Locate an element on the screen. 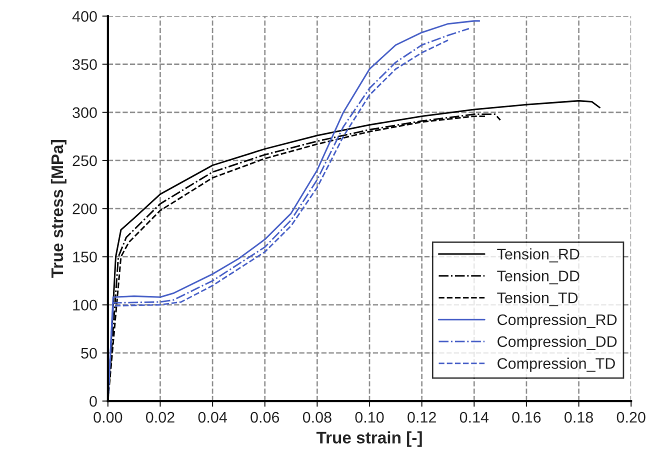 The height and width of the screenshot is (461, 654). x-tick-label: 0.14 is located at coordinates (474, 417).